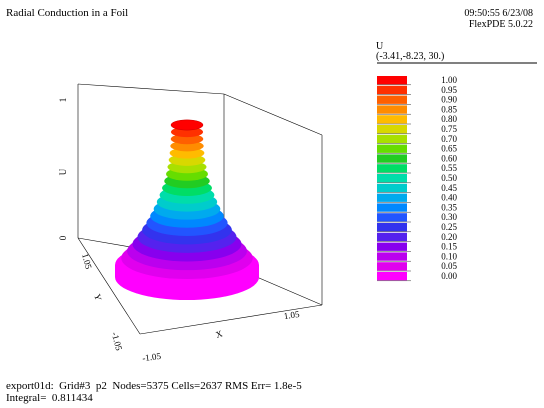  I want to click on legend-level-label: 0.35, so click(449, 207).